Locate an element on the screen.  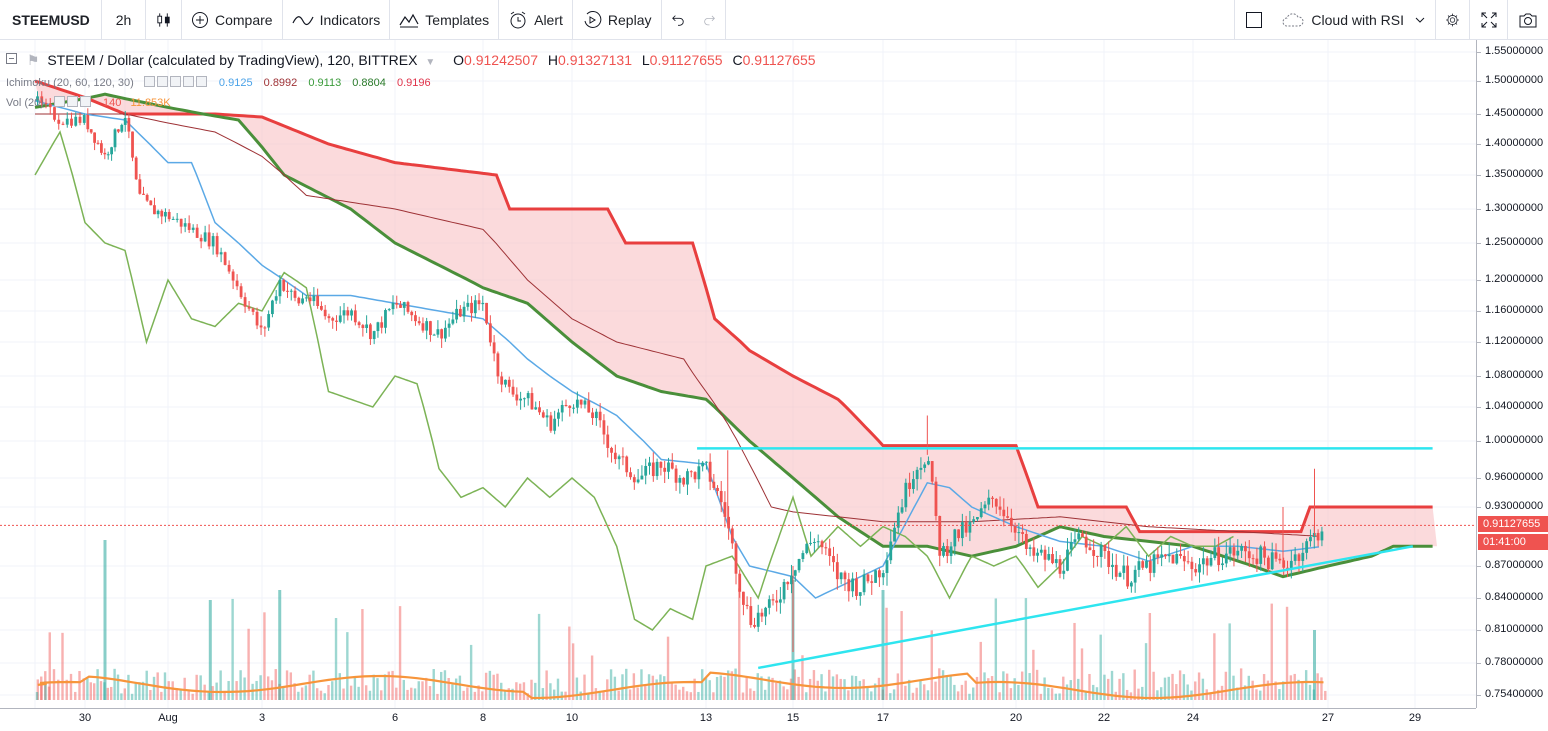
high-key: H is located at coordinates (553, 60).